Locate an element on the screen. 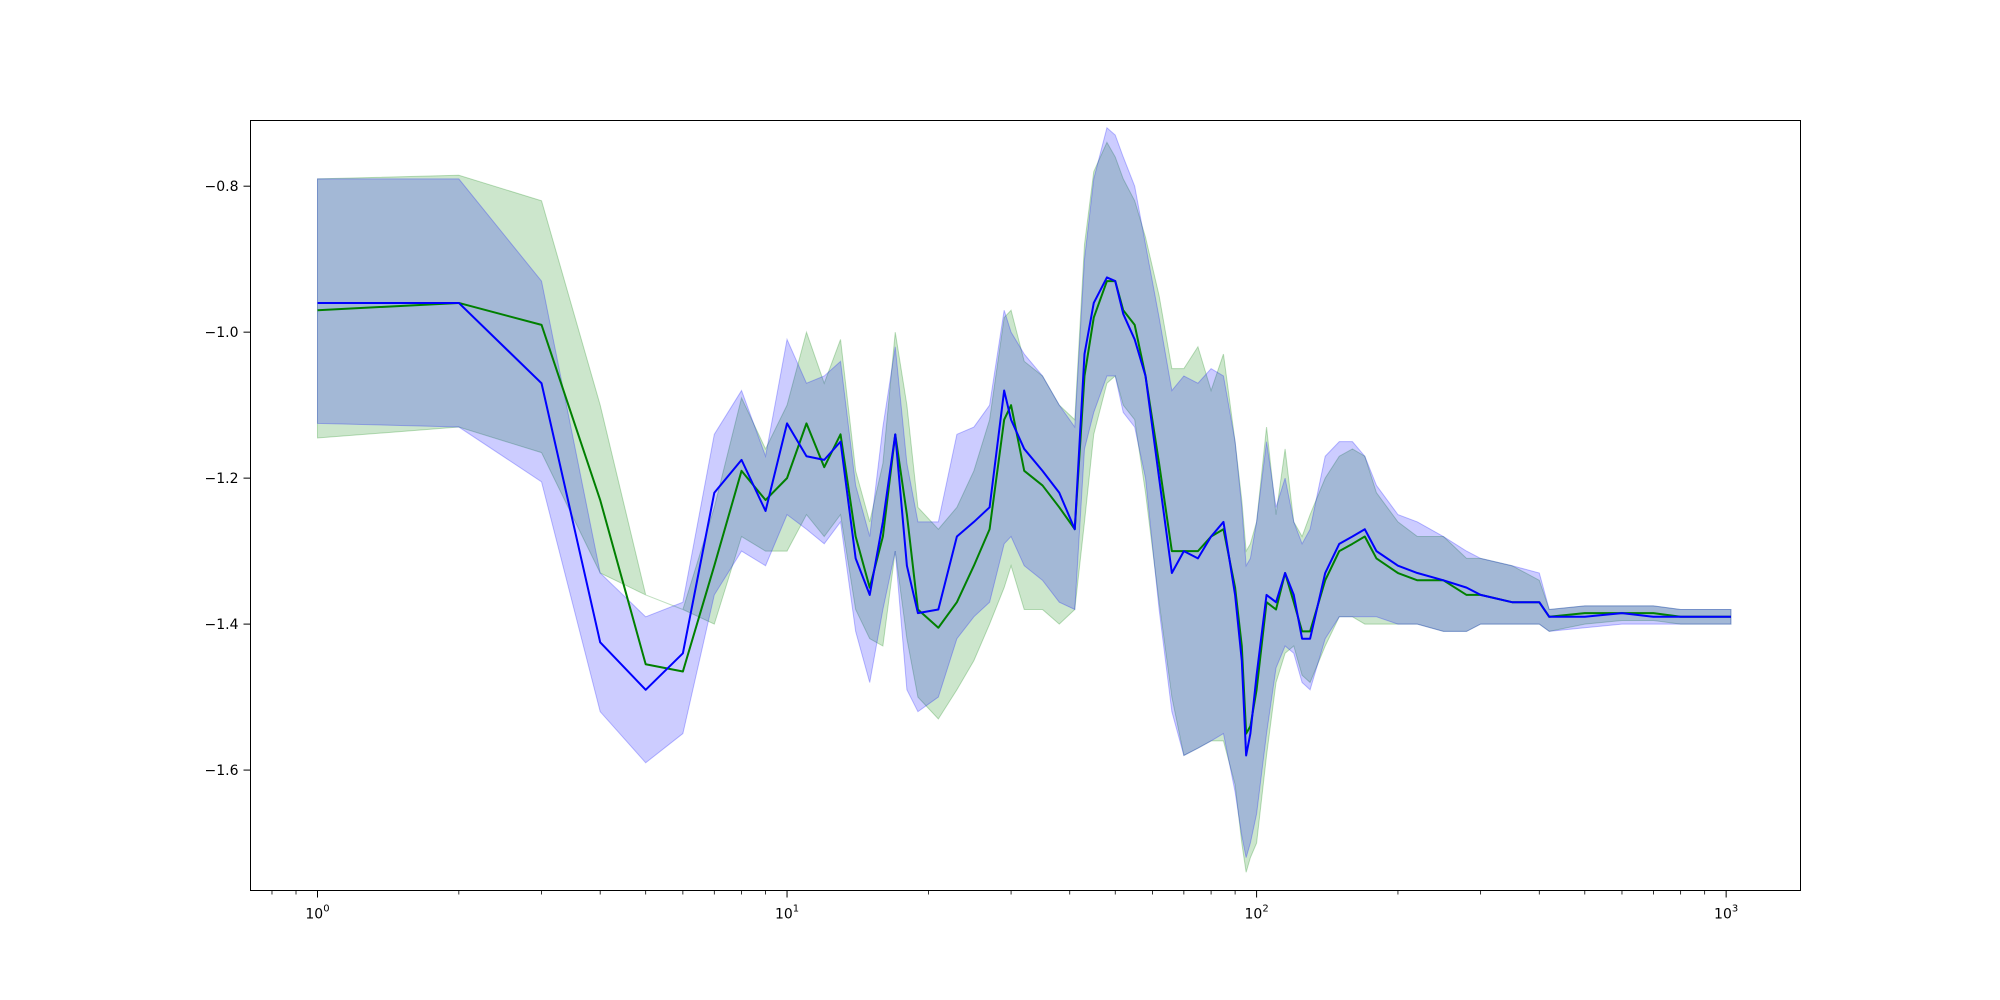 The height and width of the screenshot is (1000, 2000). x-axis: 10⁰ 10¹ 10² 10³ is located at coordinates (1004, 906).